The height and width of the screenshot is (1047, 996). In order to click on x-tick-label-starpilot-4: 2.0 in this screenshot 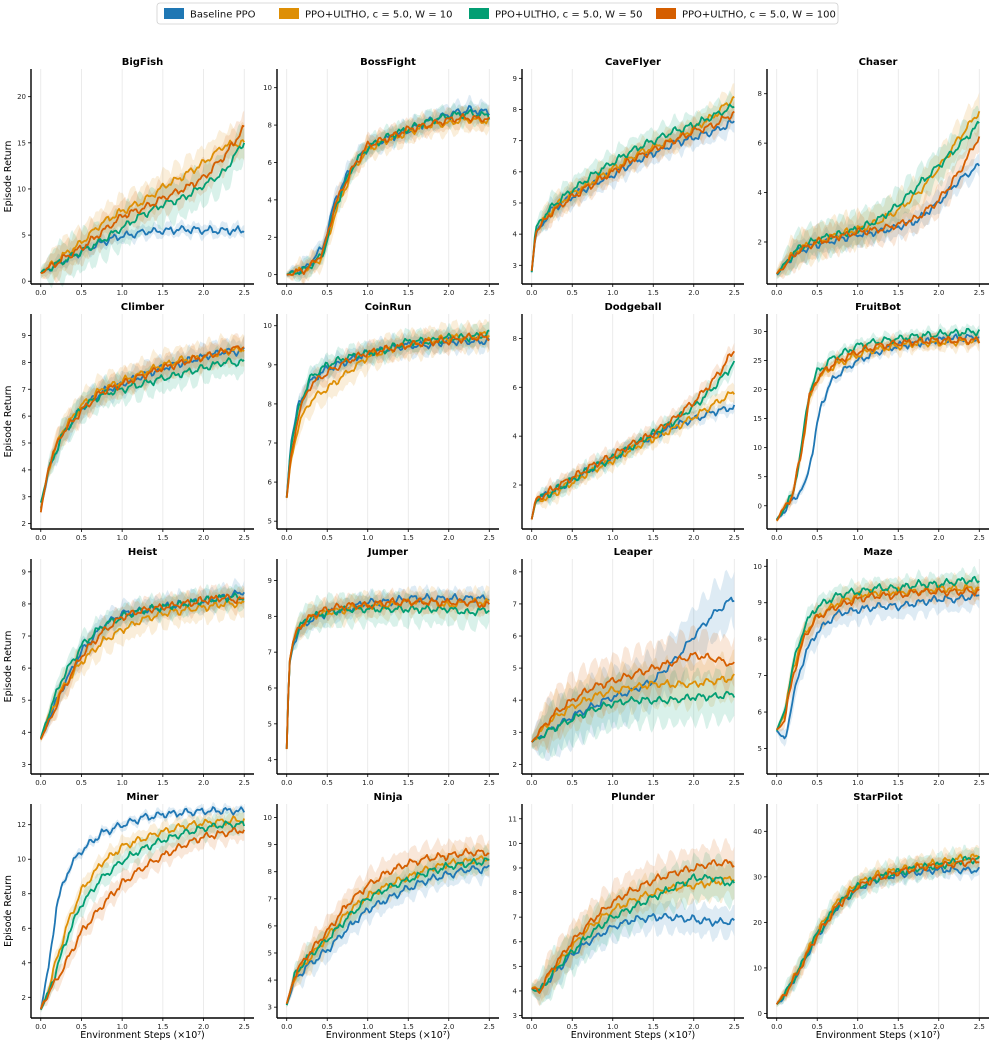, I will do `click(938, 1027)`.